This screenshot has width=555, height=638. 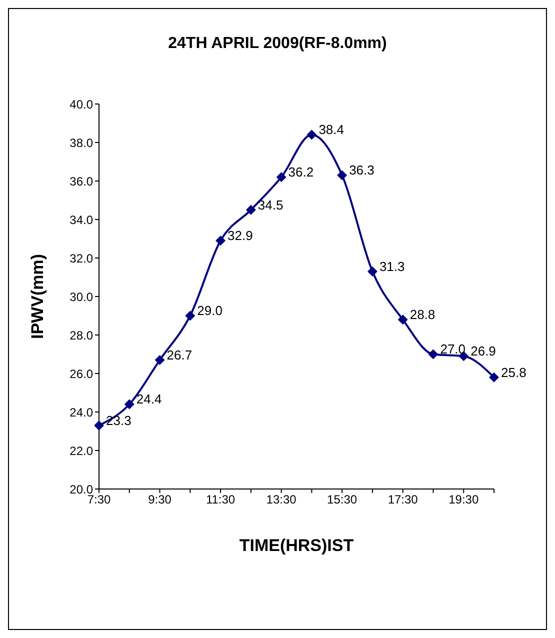 I want to click on data-label: 29.0, so click(x=209, y=310).